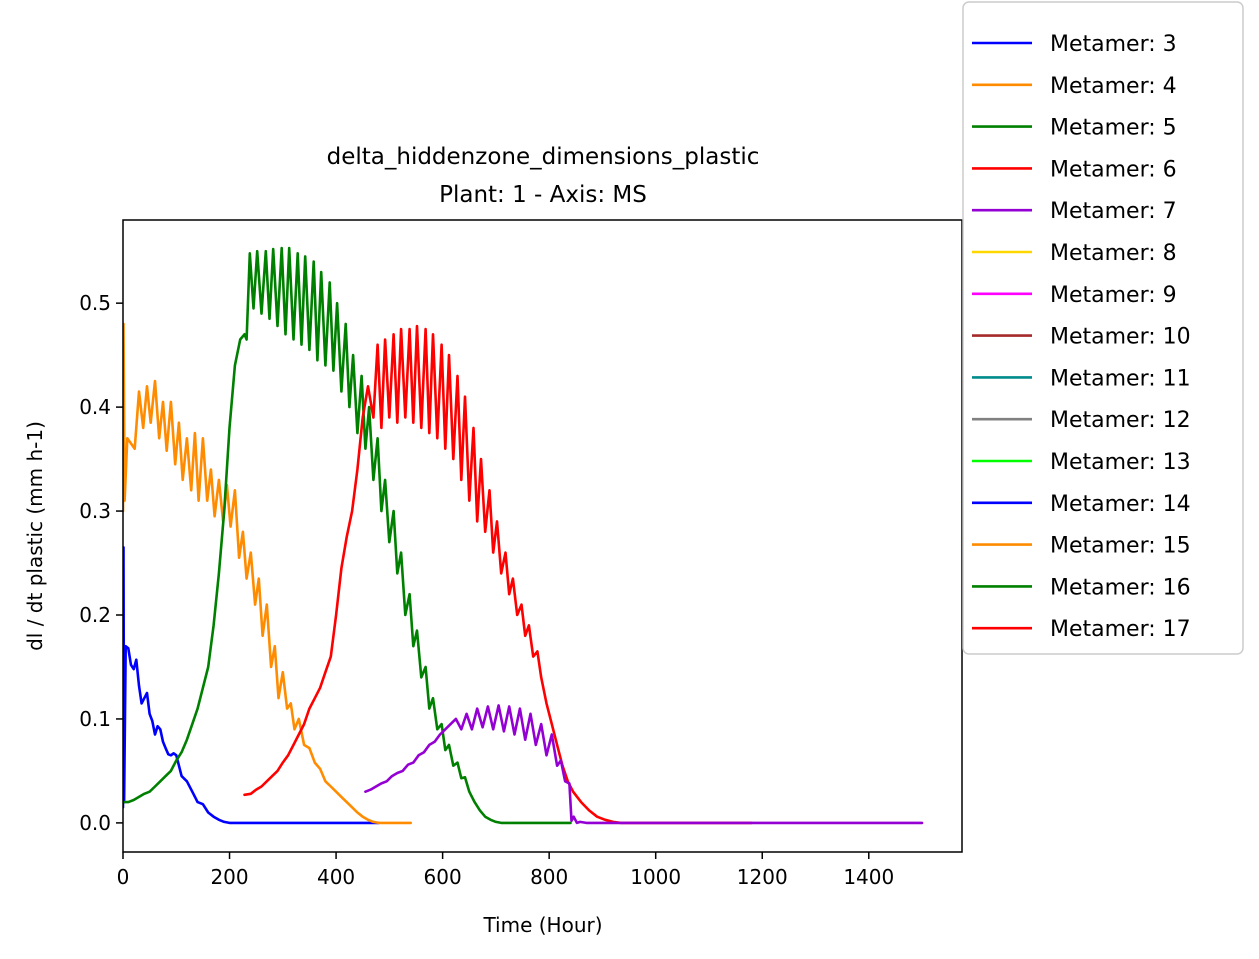  What do you see at coordinates (868, 877) in the screenshot?
I see `x-tick-label: 1400` at bounding box center [868, 877].